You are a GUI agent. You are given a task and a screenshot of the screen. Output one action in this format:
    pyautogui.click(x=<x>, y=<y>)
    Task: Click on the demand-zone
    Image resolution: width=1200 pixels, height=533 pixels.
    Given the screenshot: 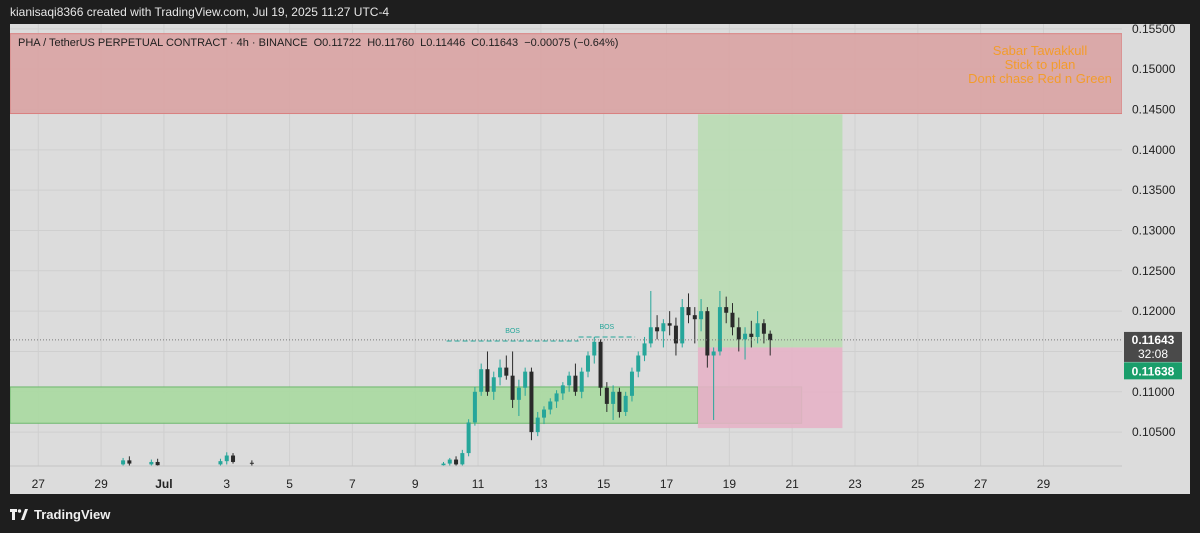 What is the action you would take?
    pyautogui.click(x=406, y=405)
    